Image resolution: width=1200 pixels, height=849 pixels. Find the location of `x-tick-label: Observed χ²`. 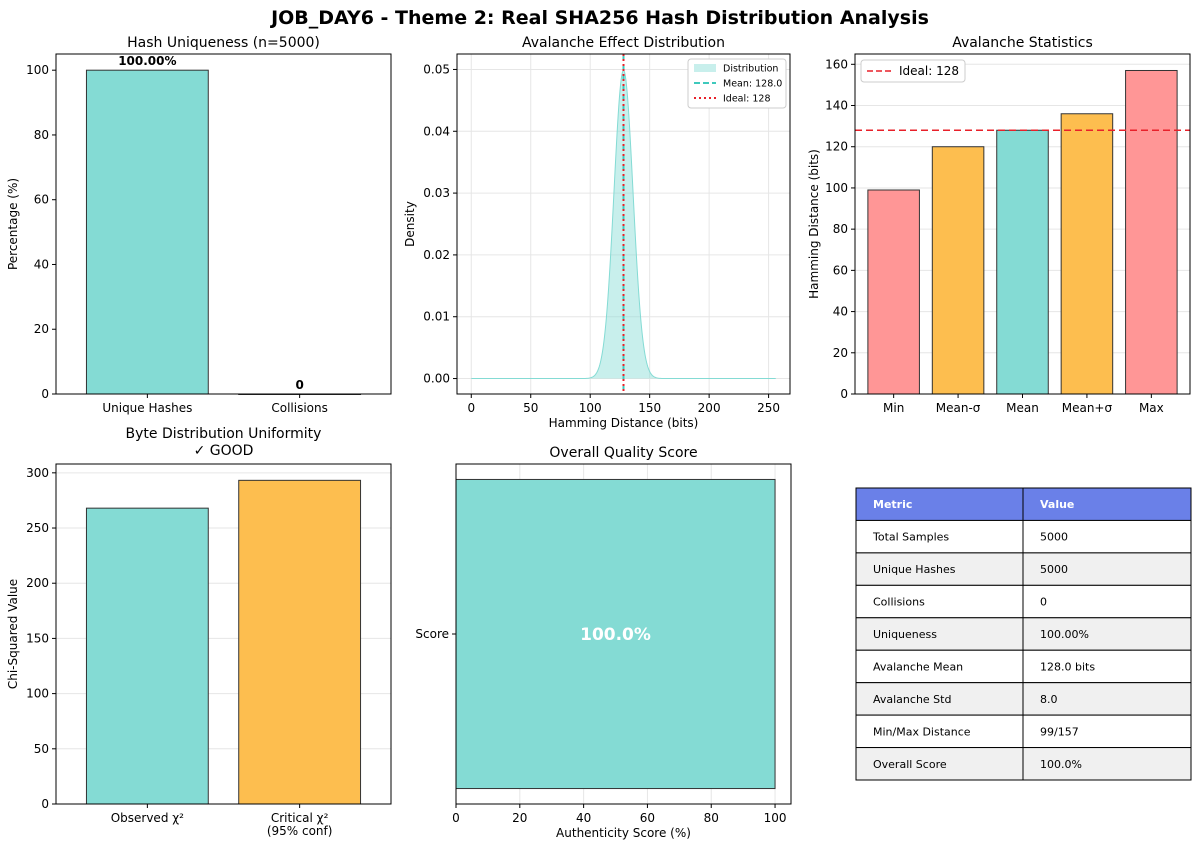

x-tick-label: Observed χ² is located at coordinates (147, 818).